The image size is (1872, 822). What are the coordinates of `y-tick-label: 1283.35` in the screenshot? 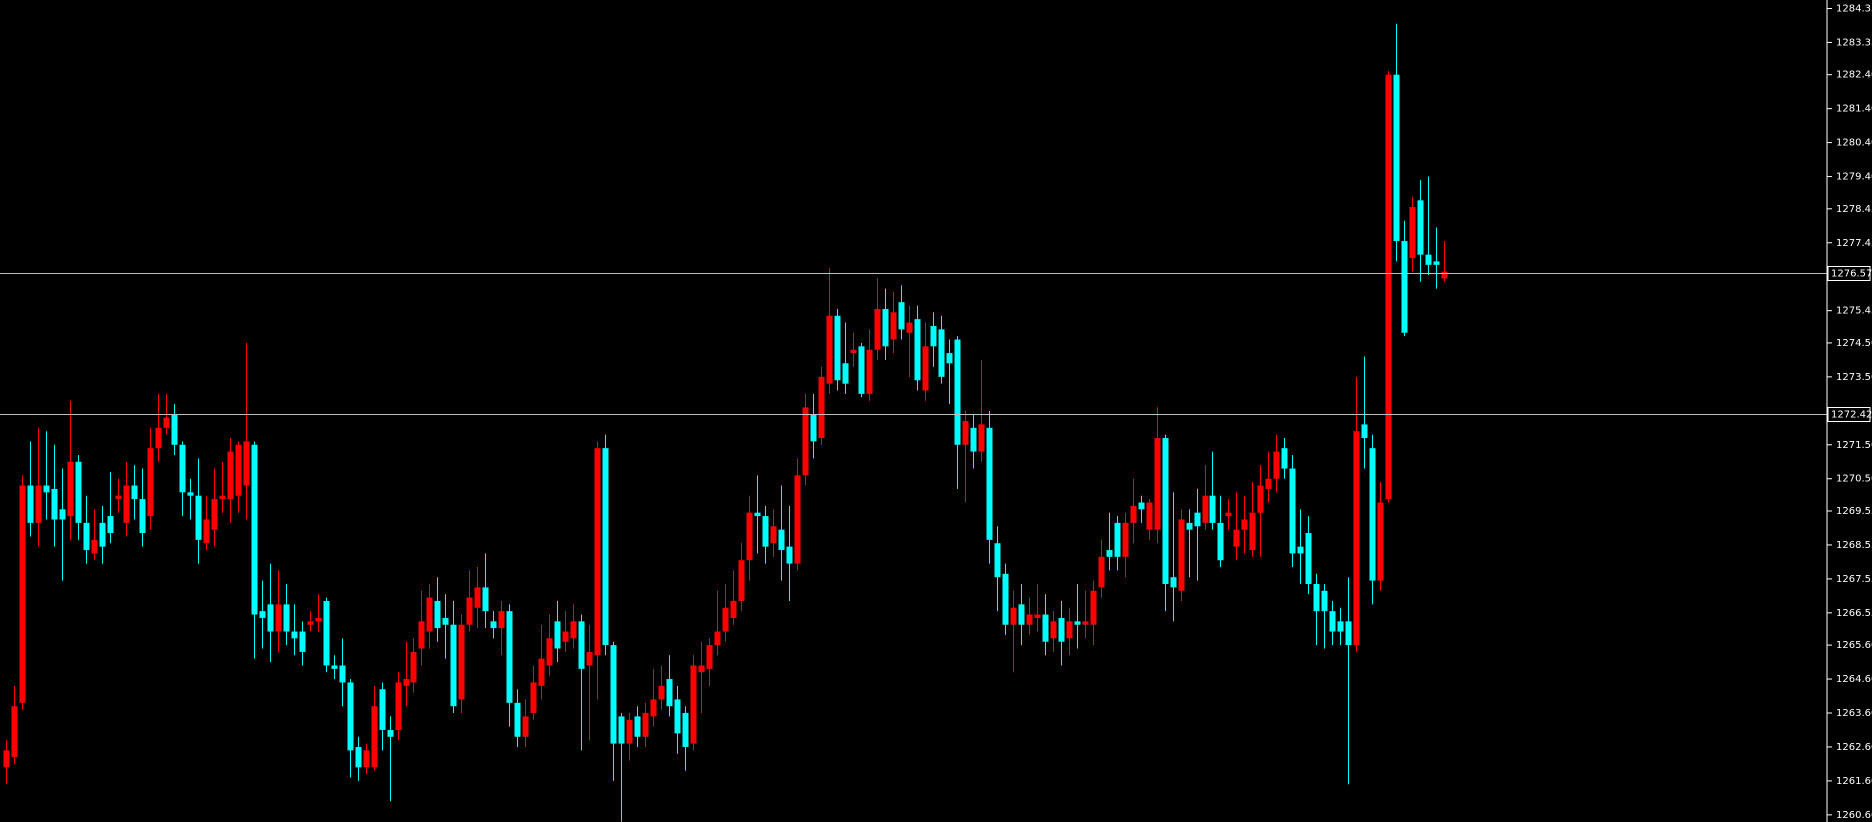 It's located at (1854, 42).